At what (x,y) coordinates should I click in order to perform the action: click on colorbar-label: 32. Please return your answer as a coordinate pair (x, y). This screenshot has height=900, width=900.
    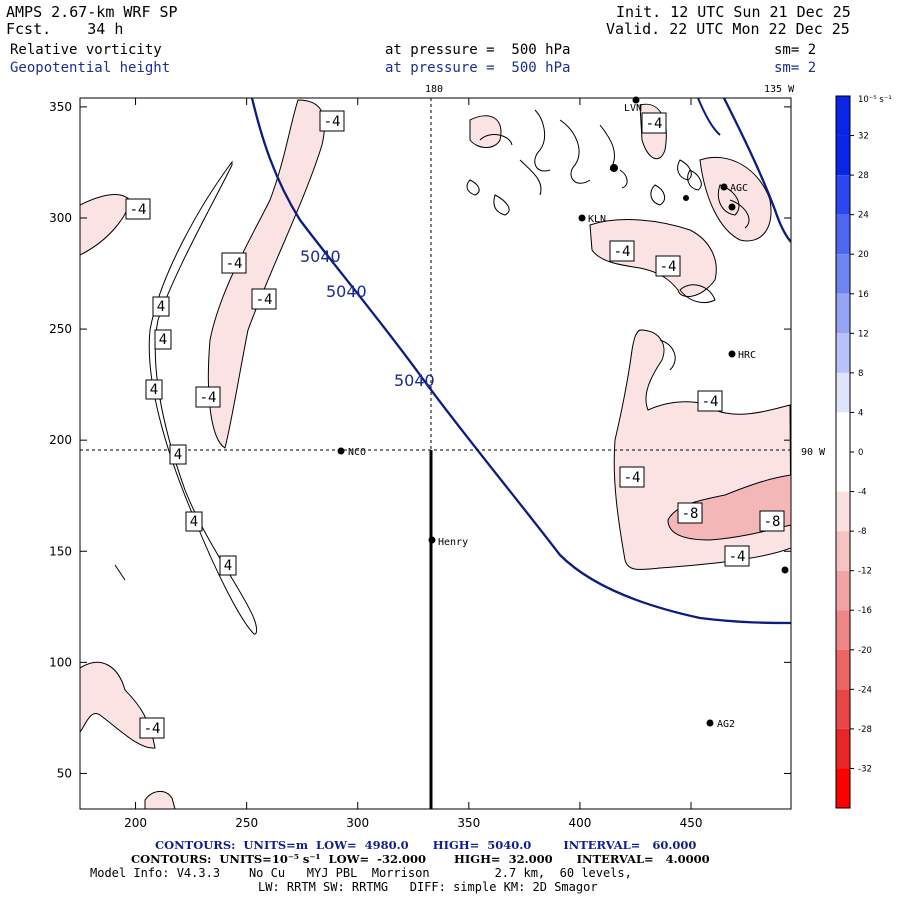
    Looking at the image, I should click on (863, 137).